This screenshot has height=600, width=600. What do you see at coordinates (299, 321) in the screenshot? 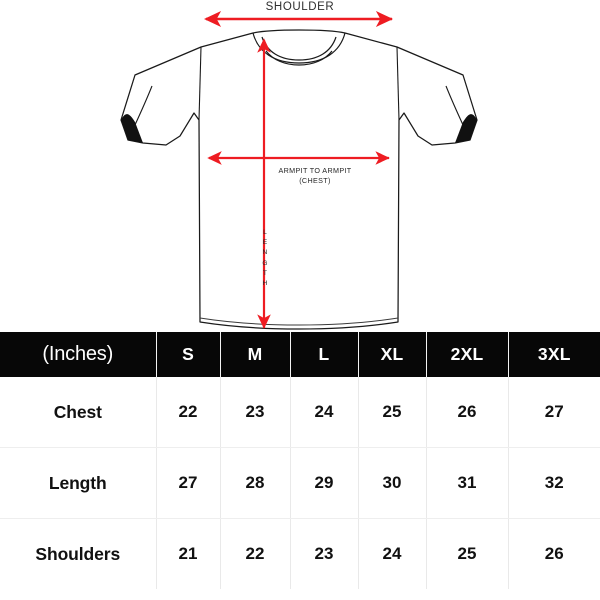
I see `hem-line` at bounding box center [299, 321].